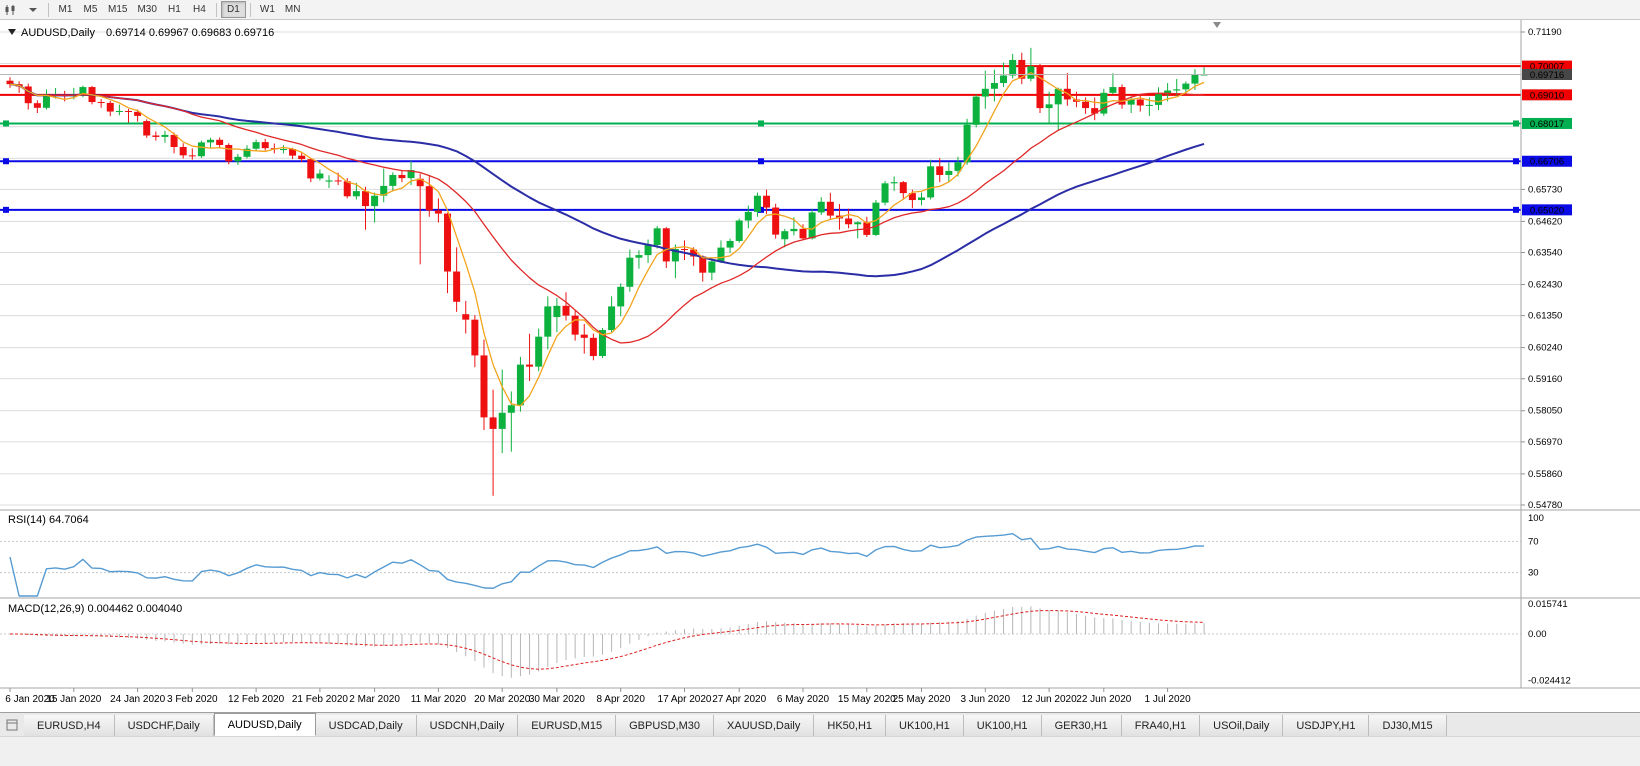 This screenshot has height=766, width=1640. I want to click on chart-tab-xauusd-daily: XAUUSD,Daily, so click(764, 725).